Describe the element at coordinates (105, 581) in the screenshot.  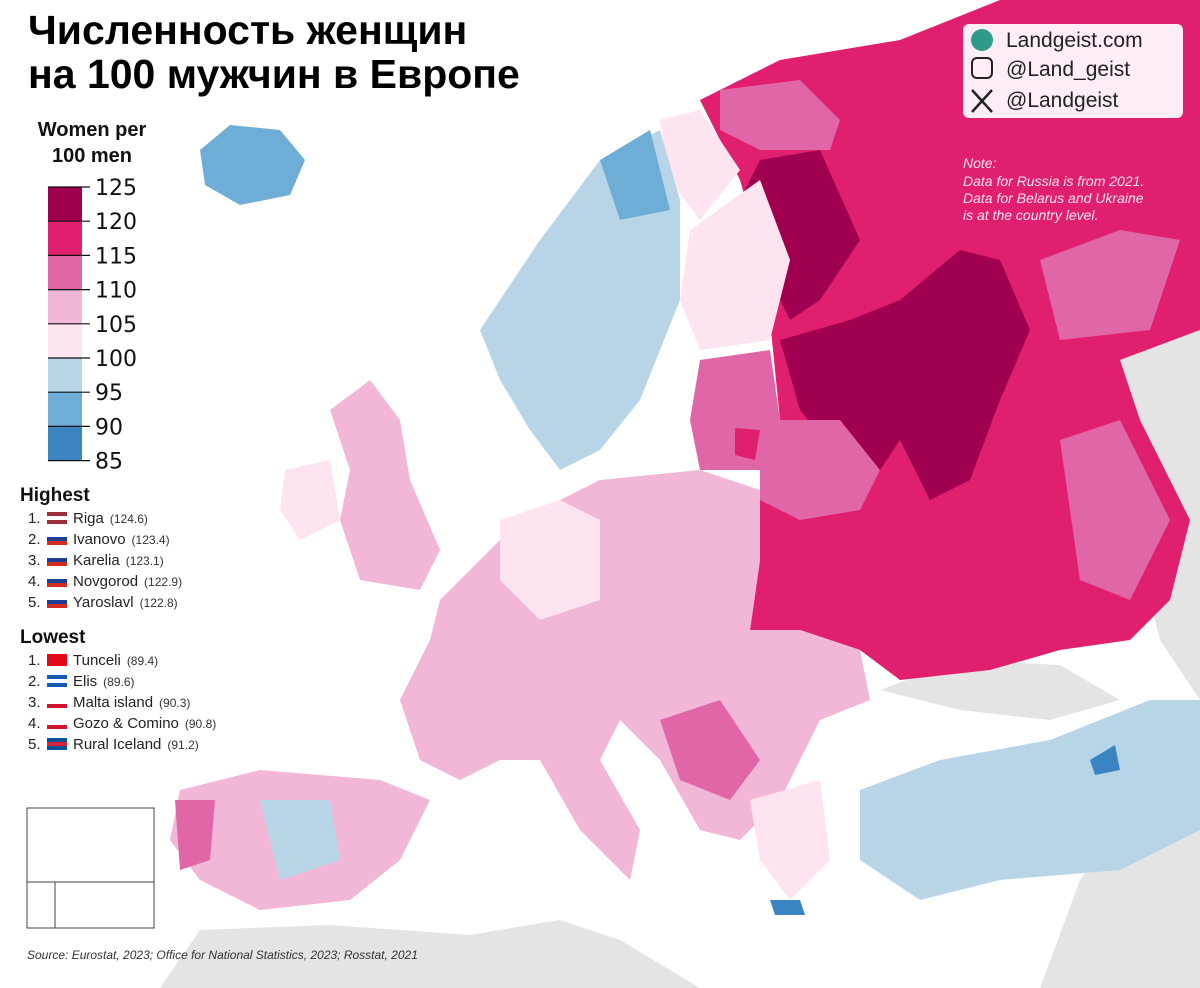
I see `region-name: Novgorod` at that location.